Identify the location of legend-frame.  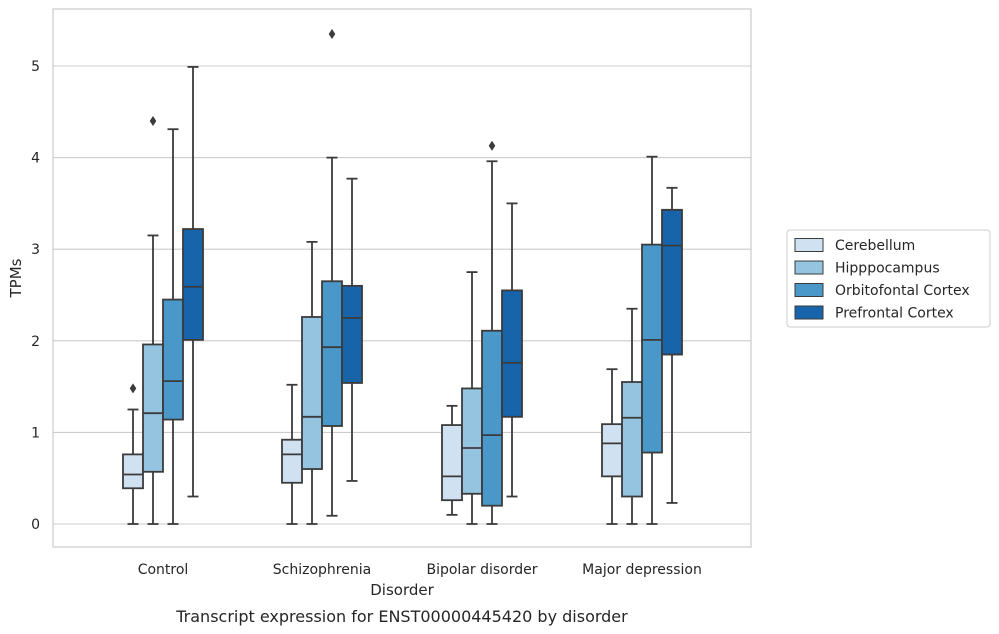
(888, 278).